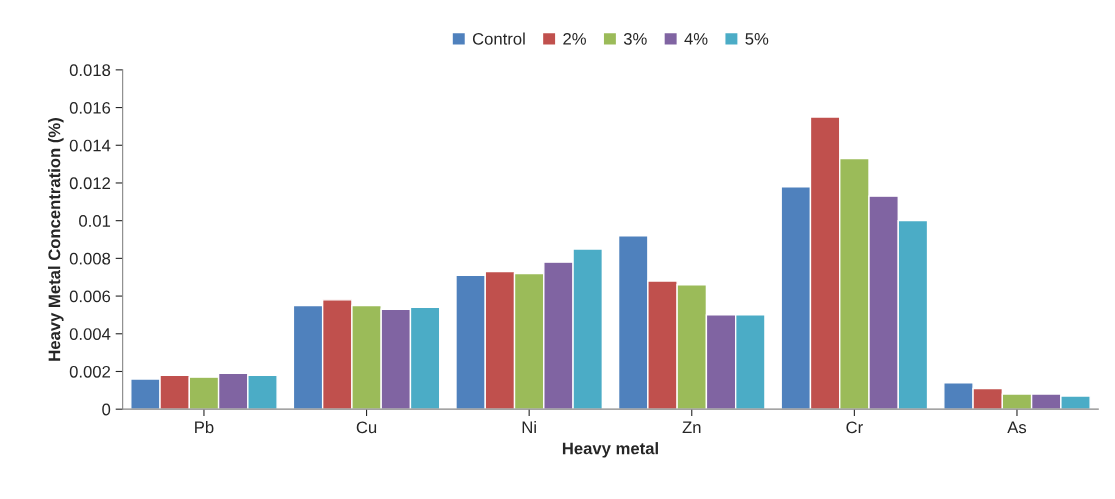 Image resolution: width=1115 pixels, height=499 pixels. I want to click on y-tick-label: 0.002, so click(90, 371).